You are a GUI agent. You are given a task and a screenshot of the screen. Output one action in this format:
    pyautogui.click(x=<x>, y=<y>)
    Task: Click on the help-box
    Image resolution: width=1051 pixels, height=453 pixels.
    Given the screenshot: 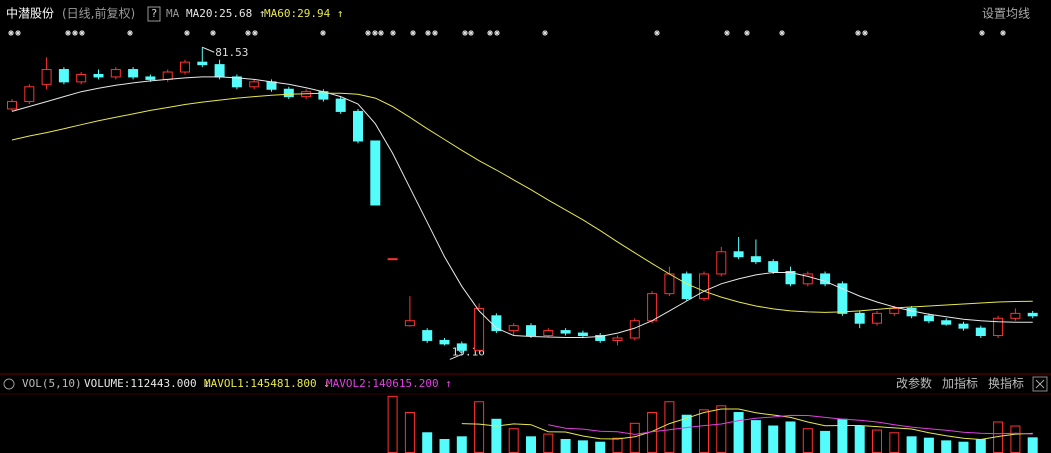 What is the action you would take?
    pyautogui.click(x=154, y=14)
    